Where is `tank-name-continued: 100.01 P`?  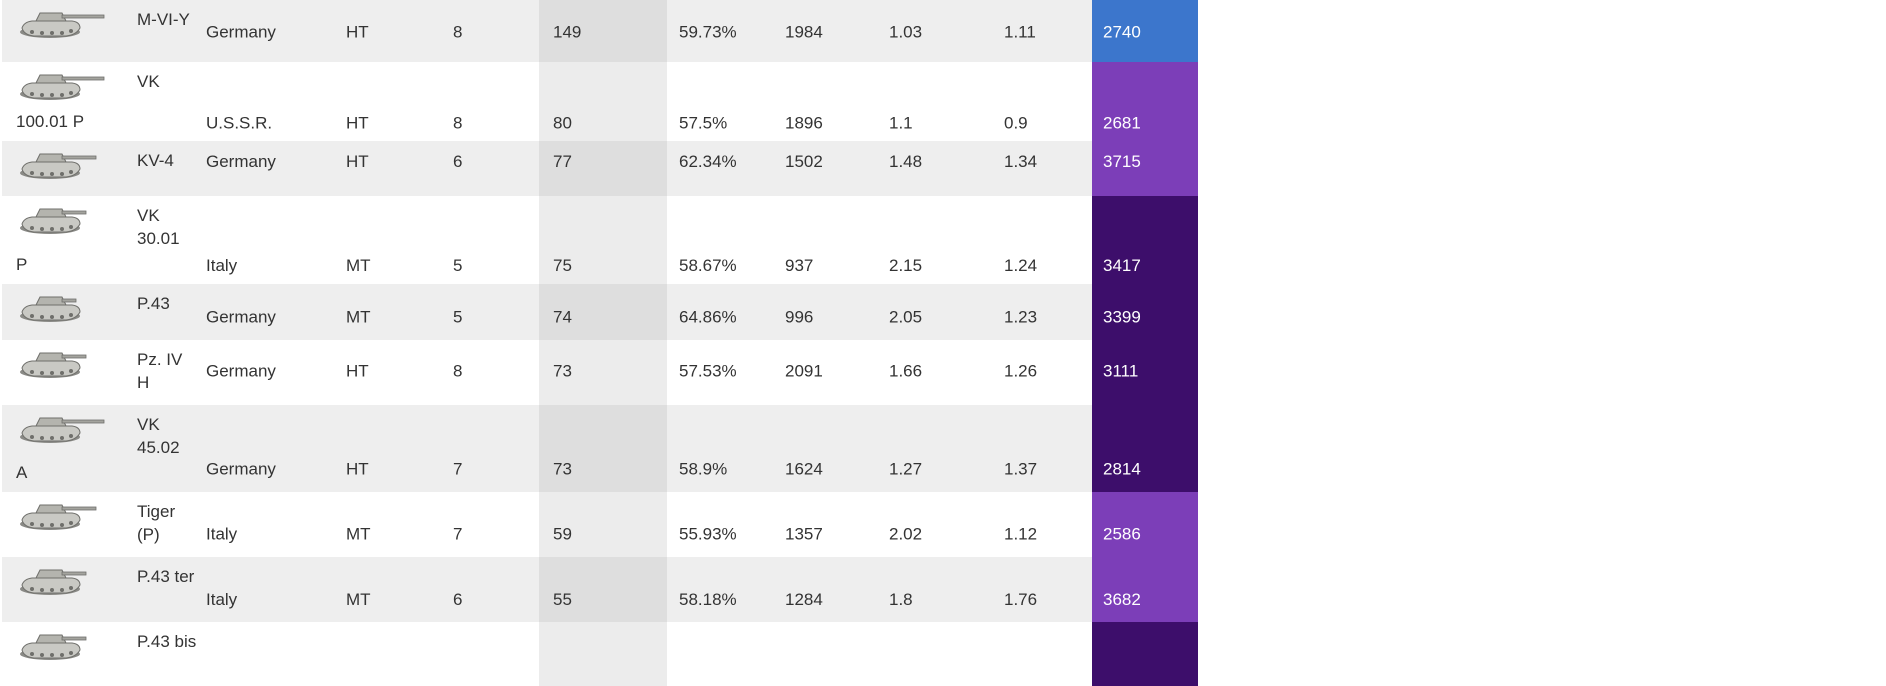 tank-name-continued: 100.01 P is located at coordinates (50, 121).